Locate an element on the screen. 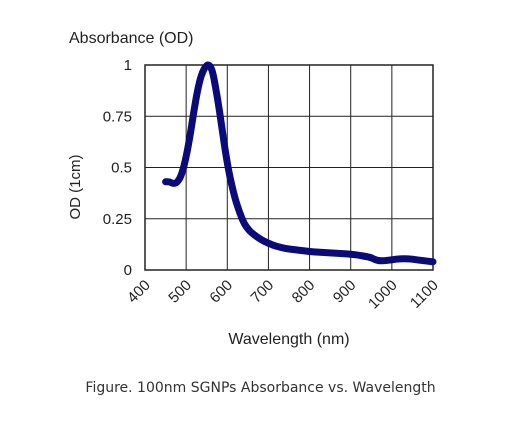 The image size is (521, 431). x-tick-labels: 400 500 600 700 800 900 1000 1100 is located at coordinates (283, 295).